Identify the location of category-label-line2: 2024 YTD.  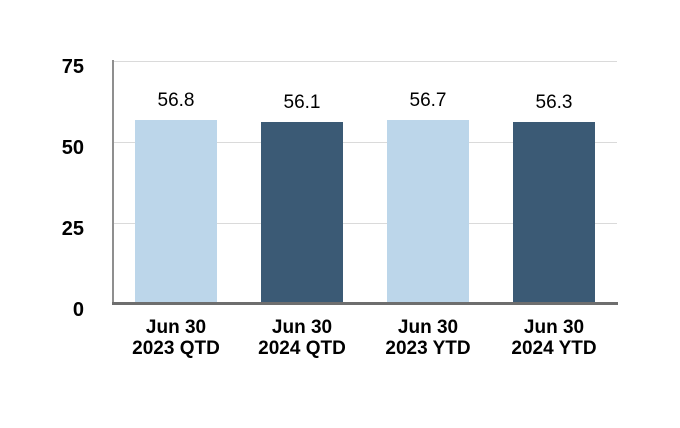
(554, 348).